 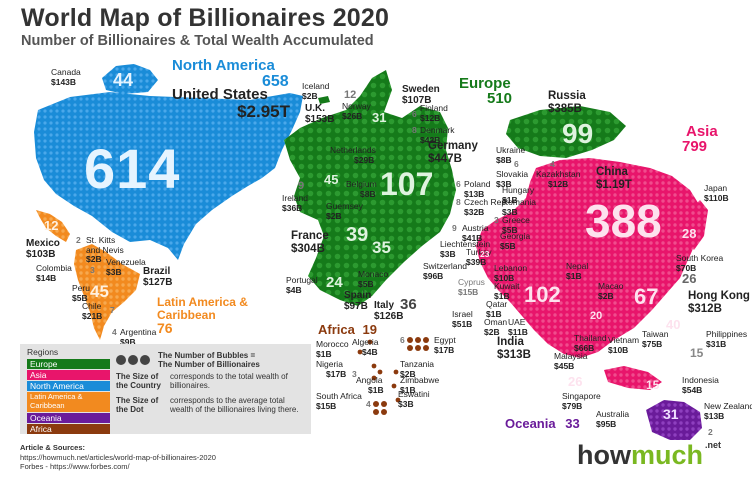 What do you see at coordinates (339, 401) in the screenshot?
I see `label-south-africa: South Africa $15B` at bounding box center [339, 401].